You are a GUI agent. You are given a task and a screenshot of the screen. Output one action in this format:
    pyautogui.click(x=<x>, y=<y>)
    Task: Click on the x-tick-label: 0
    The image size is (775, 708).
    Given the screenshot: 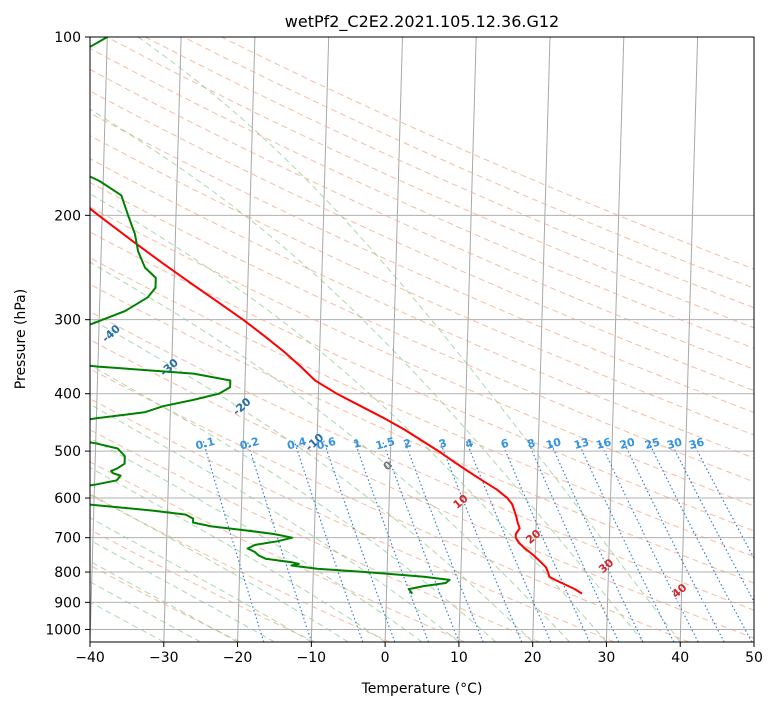 What is the action you would take?
    pyautogui.click(x=385, y=658)
    